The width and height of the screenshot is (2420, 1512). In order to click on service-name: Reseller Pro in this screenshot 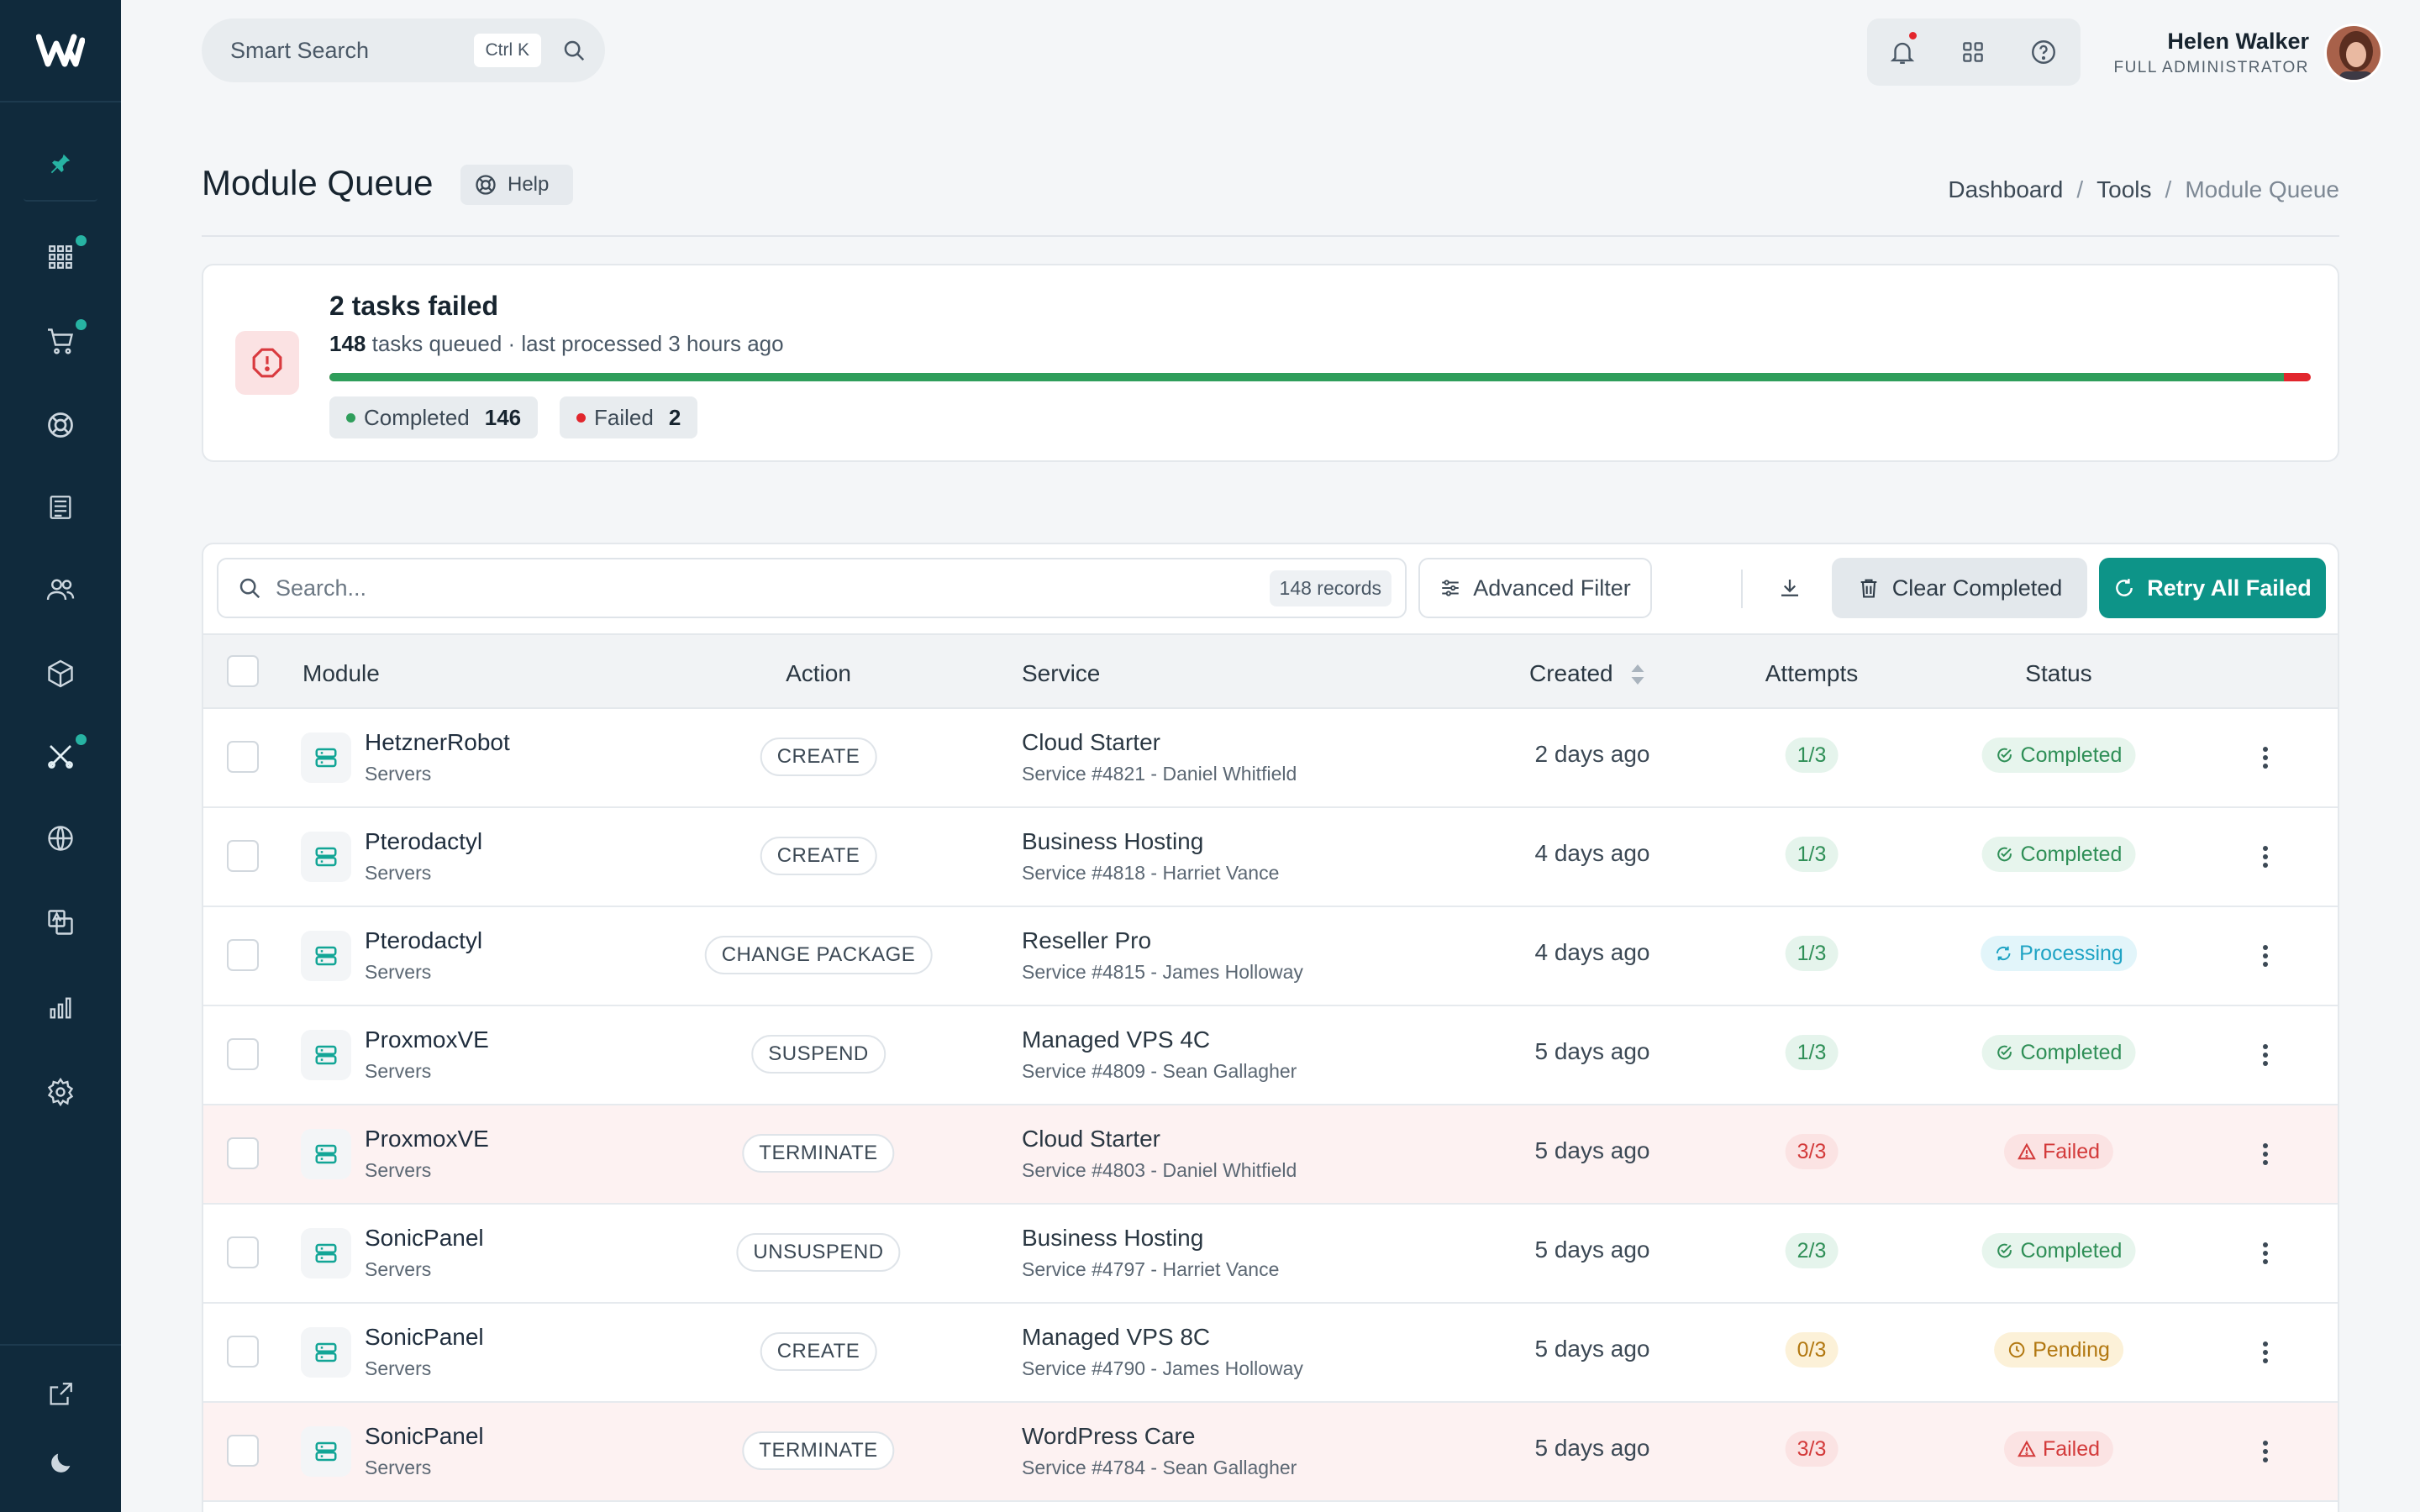, I will do `click(1087, 940)`.